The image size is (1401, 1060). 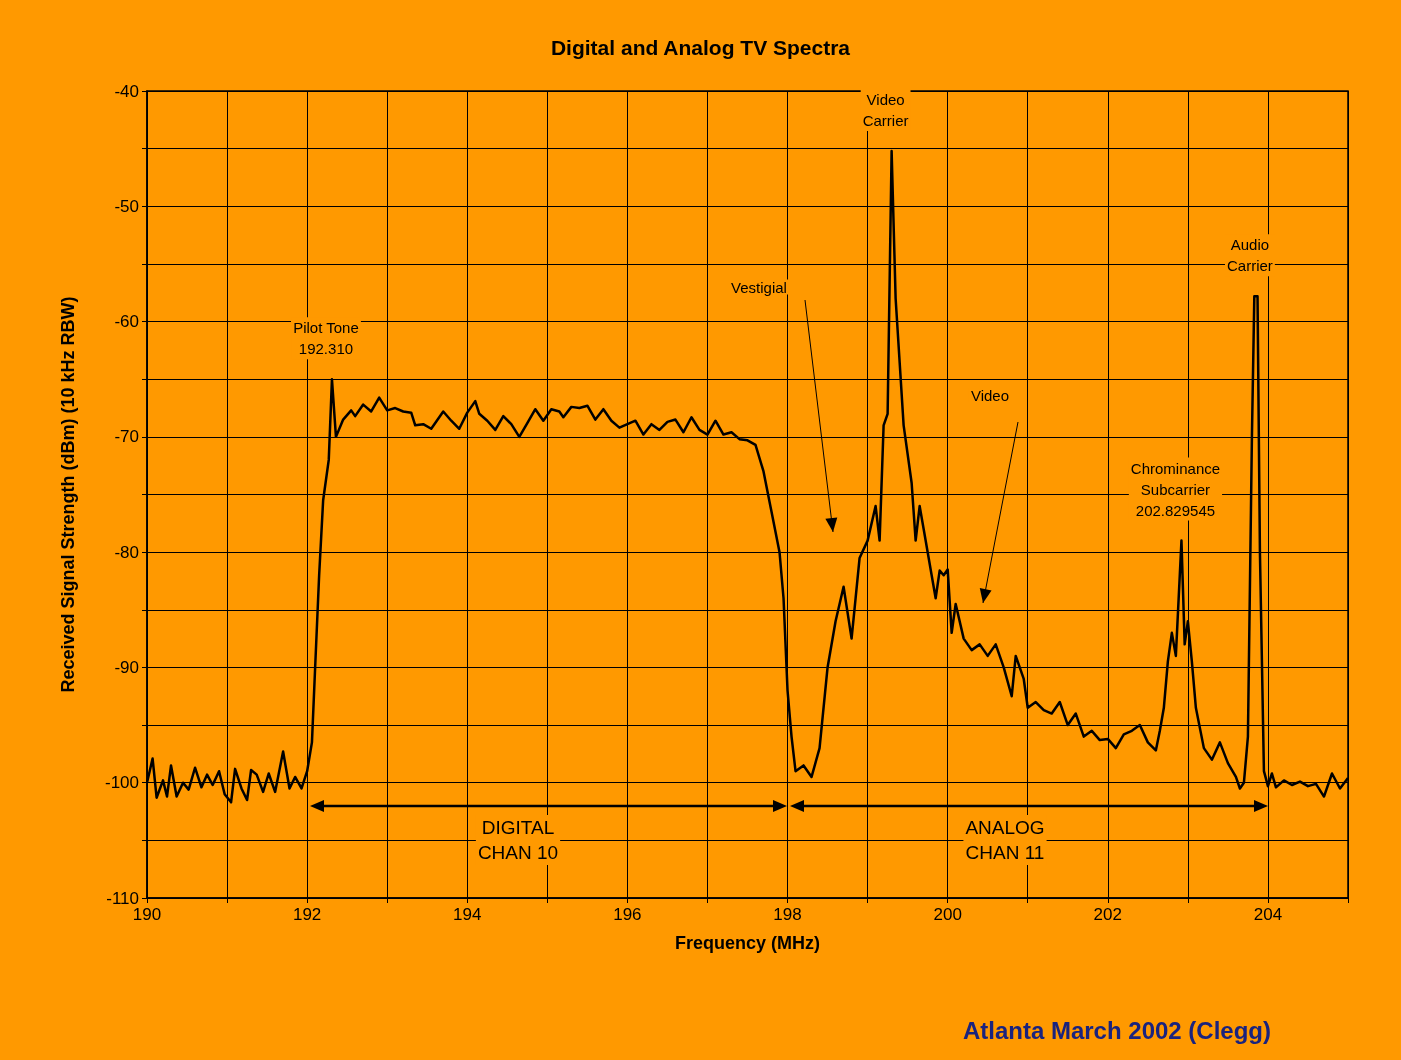 I want to click on annotation: Video Carrier, so click(x=885, y=109).